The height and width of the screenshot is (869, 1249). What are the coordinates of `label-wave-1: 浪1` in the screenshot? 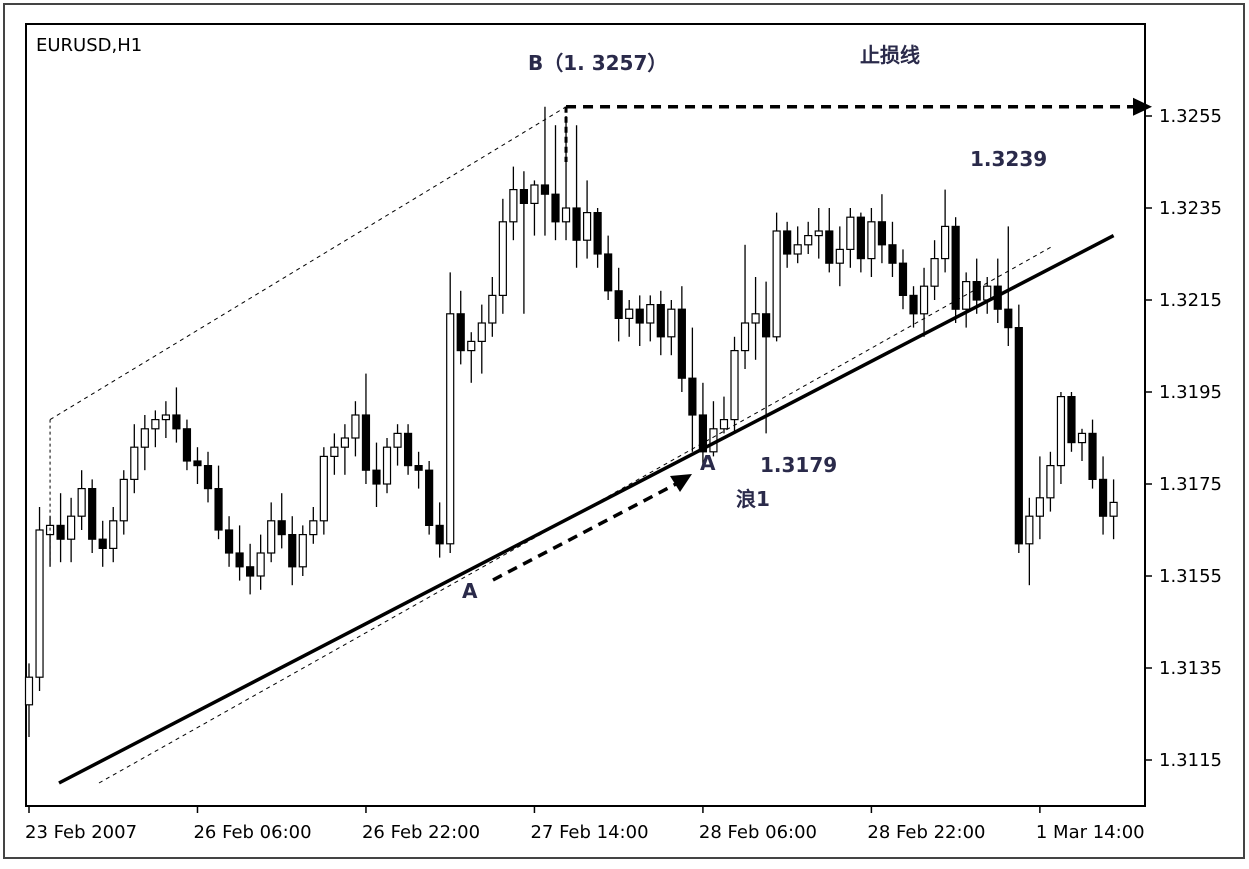 It's located at (753, 499).